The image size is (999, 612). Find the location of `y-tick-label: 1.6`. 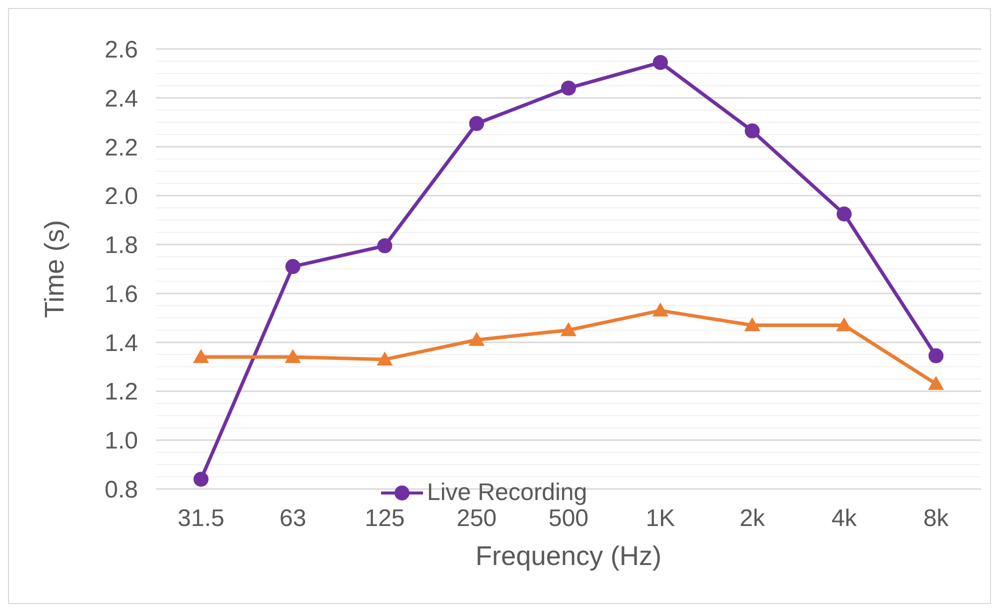

y-tick-label: 1.6 is located at coordinates (121, 294).